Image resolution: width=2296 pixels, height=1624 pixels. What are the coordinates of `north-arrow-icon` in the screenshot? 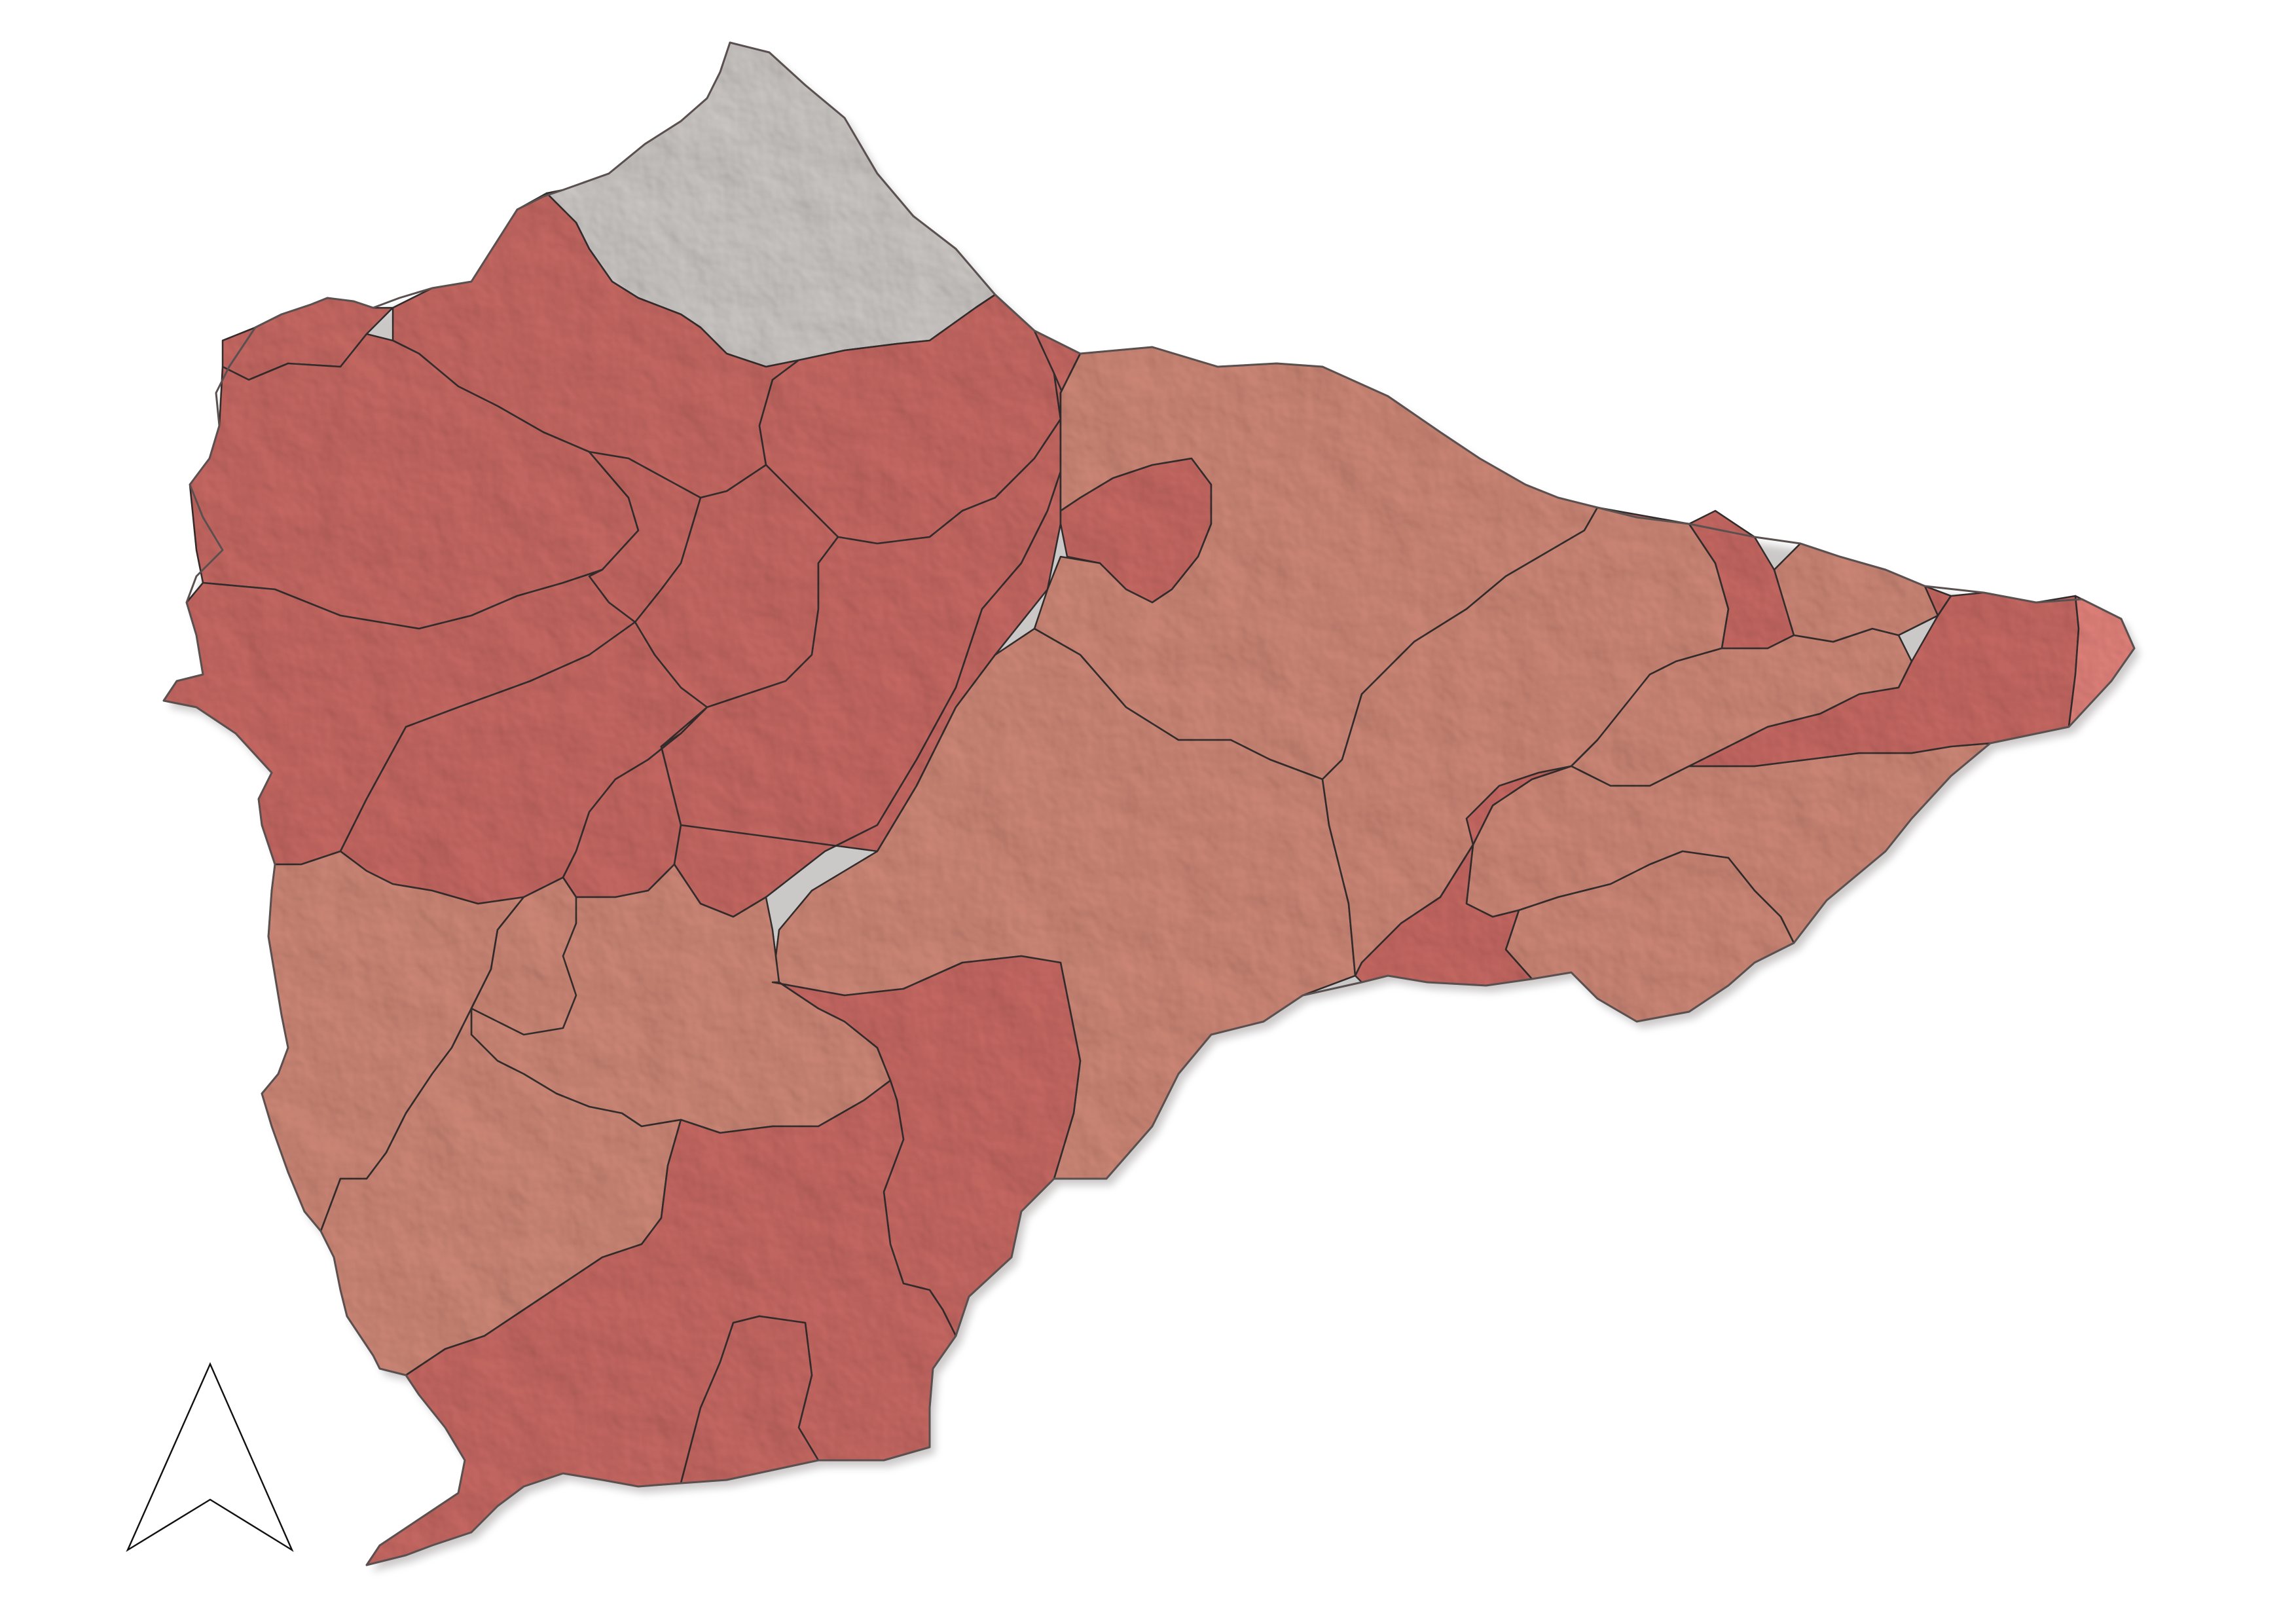 It's located at (210, 1457).